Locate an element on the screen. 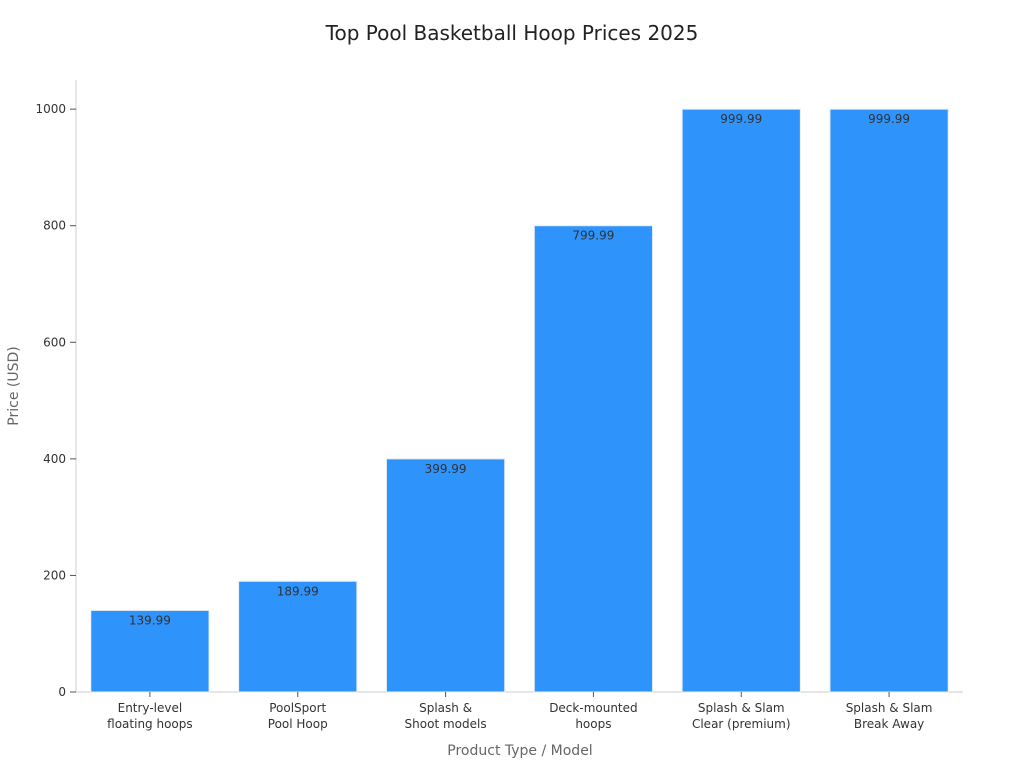 This screenshot has width=1024, height=772. x-tick-label-line: hoops is located at coordinates (593, 724).